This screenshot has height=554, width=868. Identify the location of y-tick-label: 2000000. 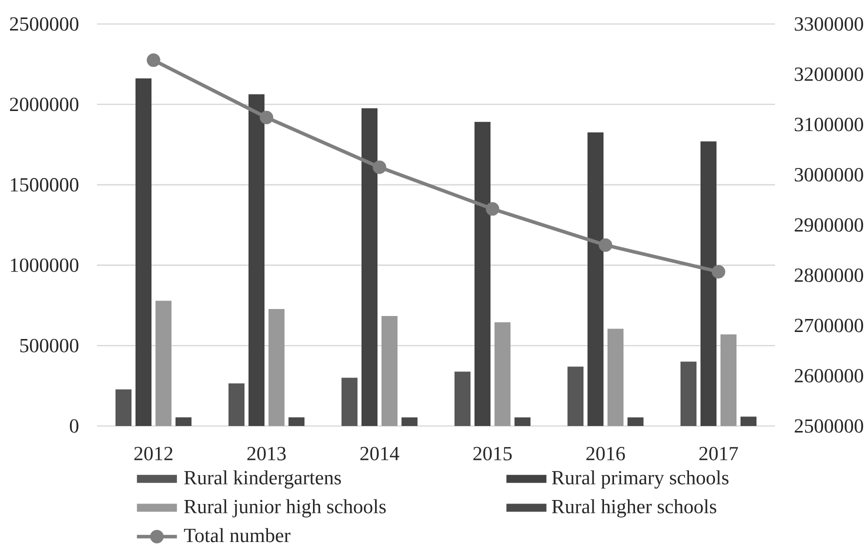
(44, 105).